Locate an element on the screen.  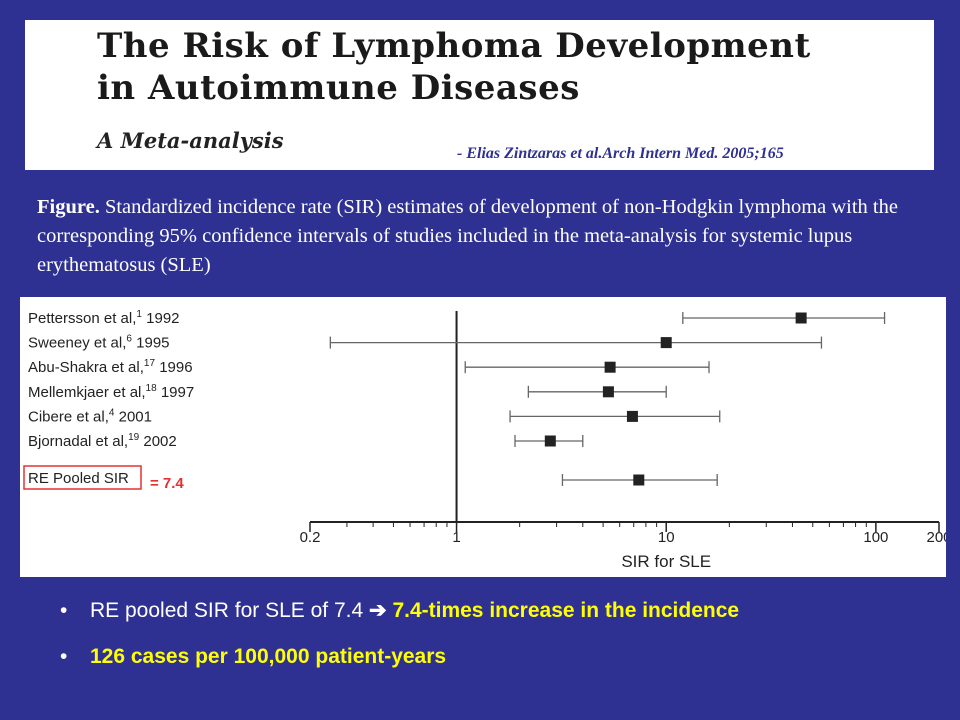
study-name: Sweeney et al, is located at coordinates (77, 343).